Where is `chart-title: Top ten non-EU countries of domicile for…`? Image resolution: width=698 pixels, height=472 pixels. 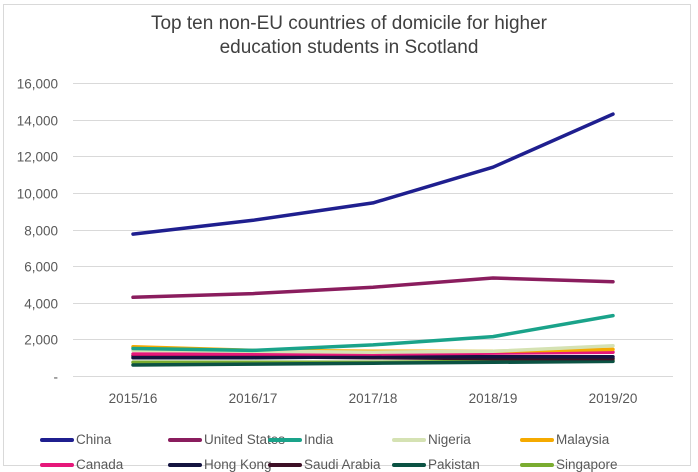 chart-title: Top ten non-EU countries of domicile for… is located at coordinates (349, 36).